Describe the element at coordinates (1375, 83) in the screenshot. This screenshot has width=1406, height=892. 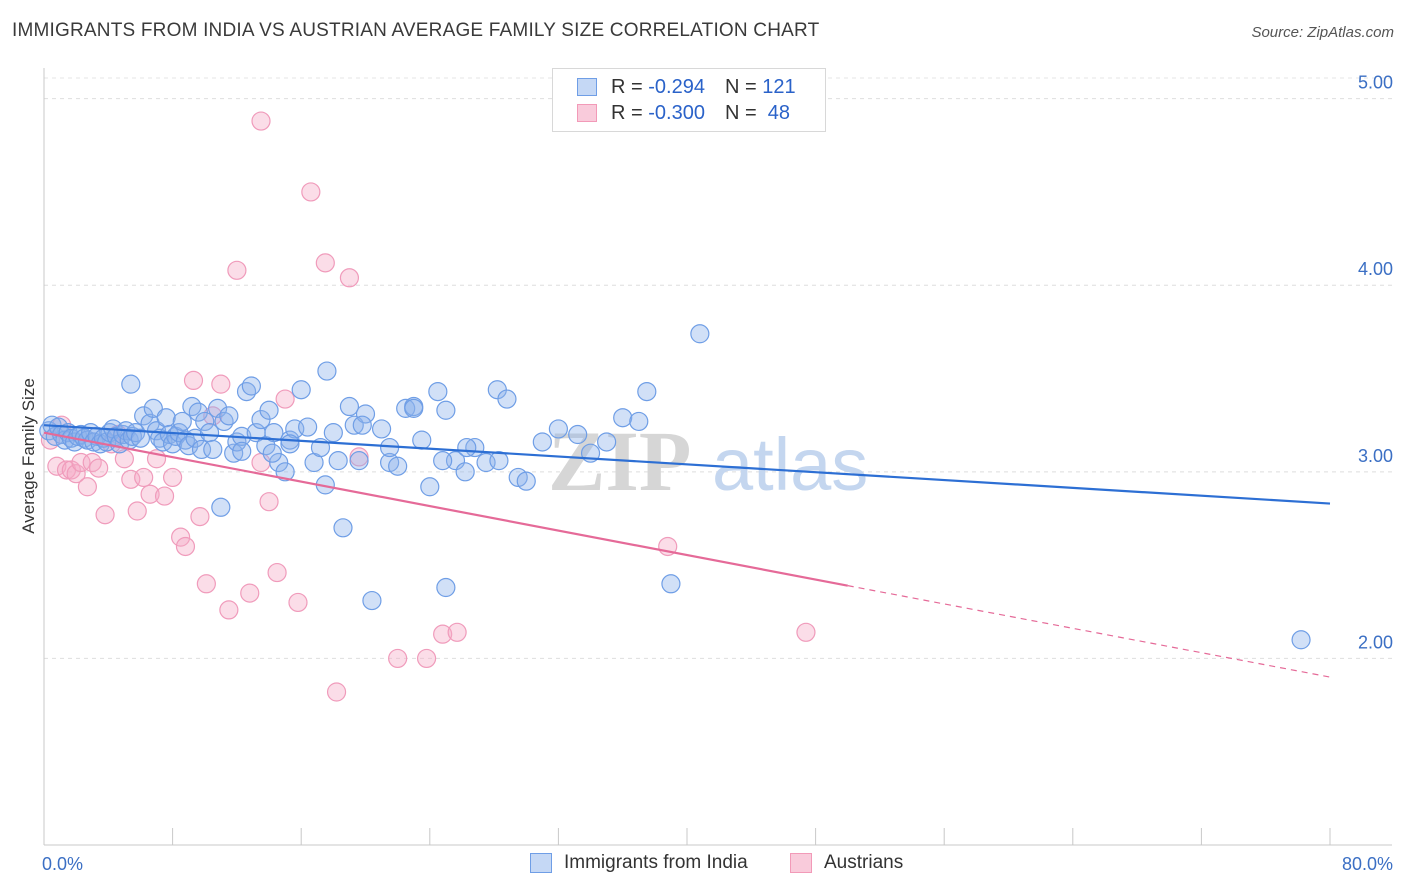
I see `y-tick-label: 5.00` at that location.